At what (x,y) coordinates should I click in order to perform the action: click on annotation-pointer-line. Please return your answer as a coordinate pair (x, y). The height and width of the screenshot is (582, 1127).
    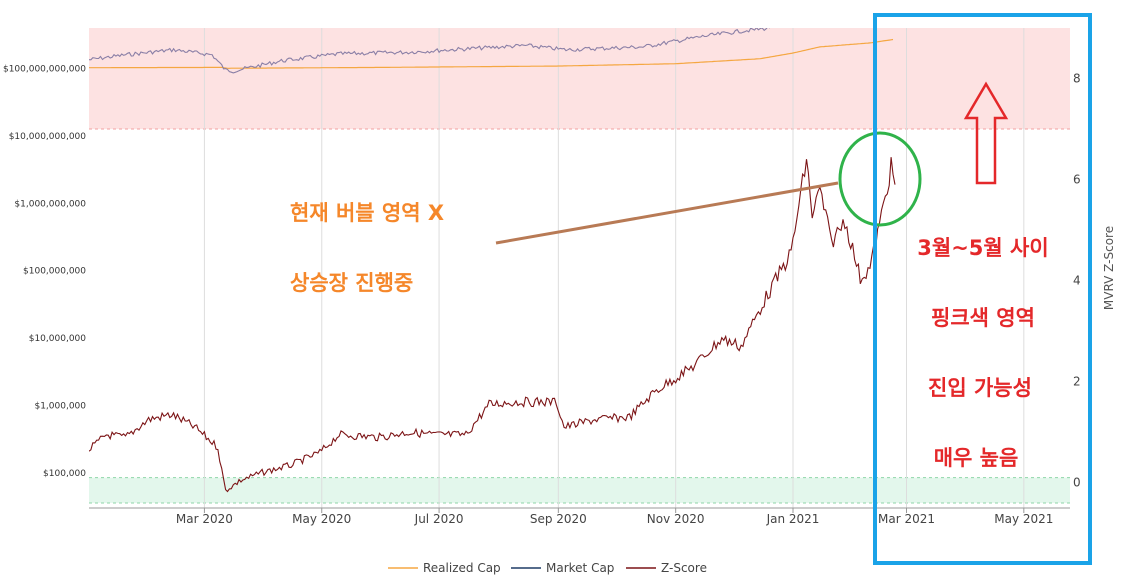
    Looking at the image, I should click on (667, 213).